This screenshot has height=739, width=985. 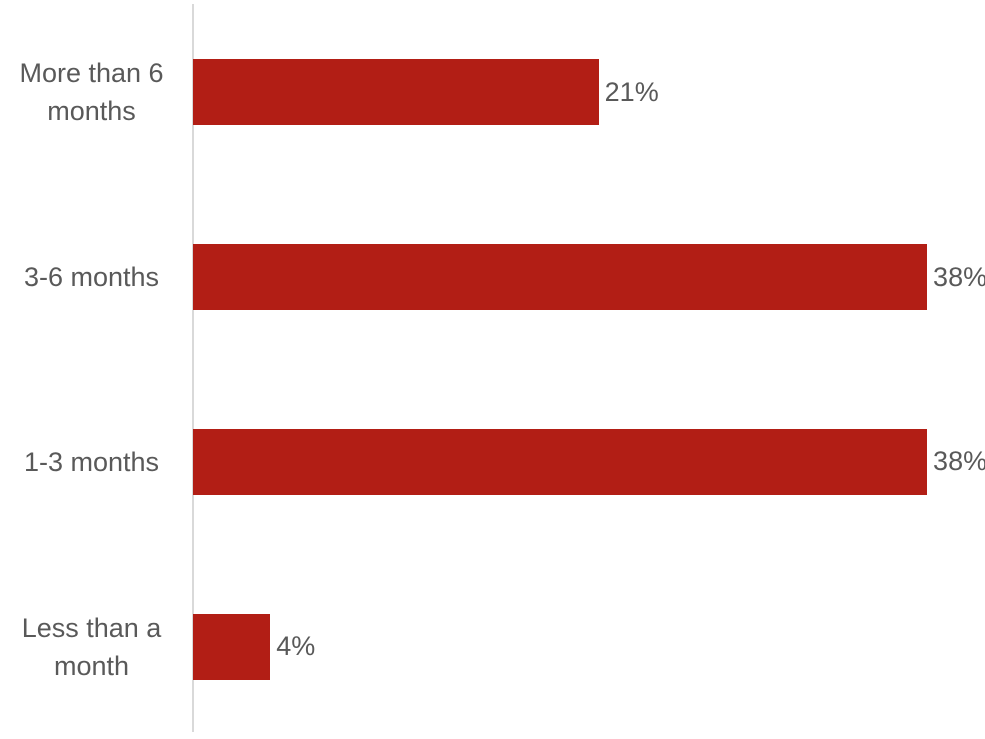 I want to click on category-label: 3-6 months, so click(x=91, y=277).